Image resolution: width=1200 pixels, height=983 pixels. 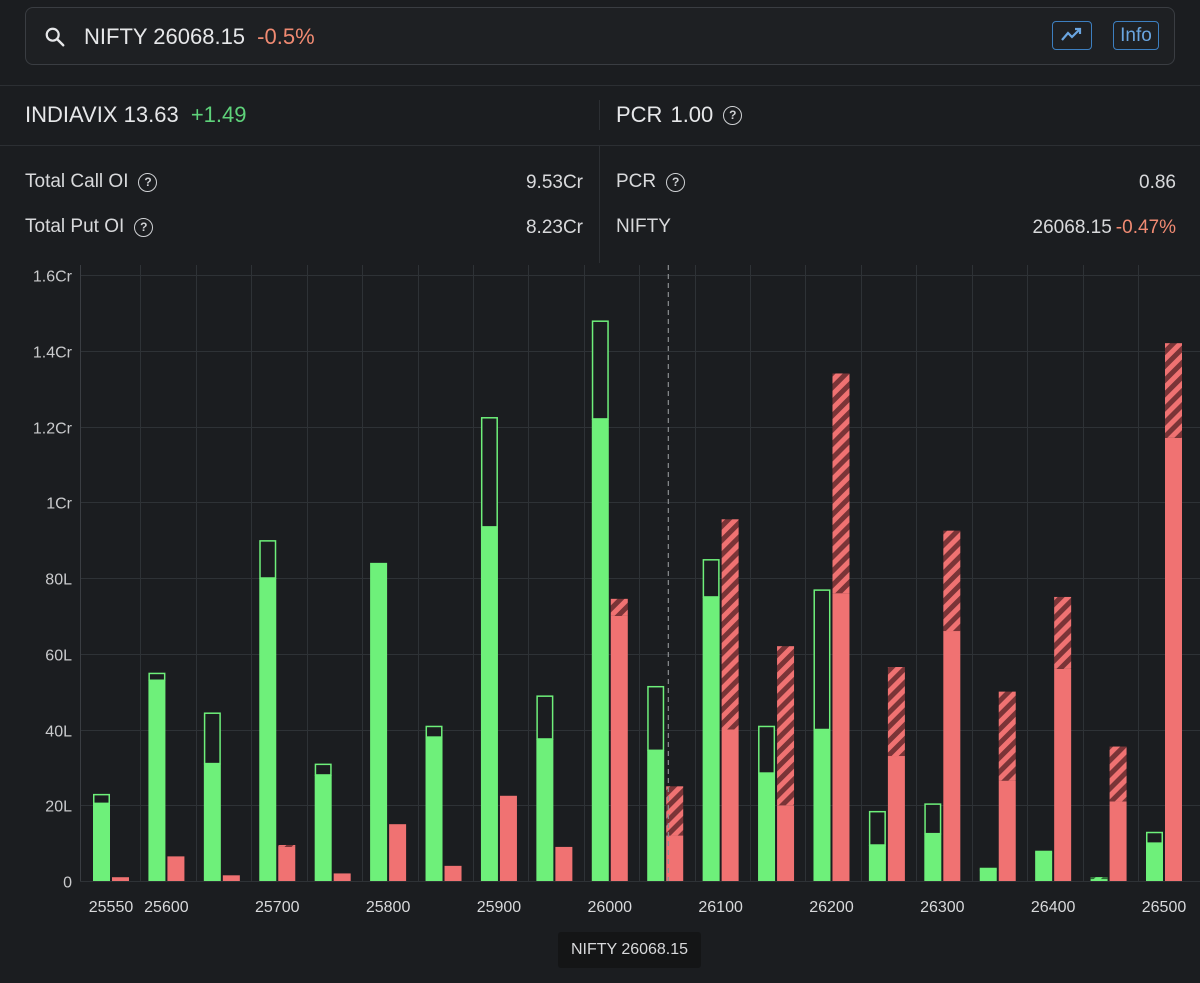 I want to click on nifty-value: 26068.15, so click(x=1072, y=227).